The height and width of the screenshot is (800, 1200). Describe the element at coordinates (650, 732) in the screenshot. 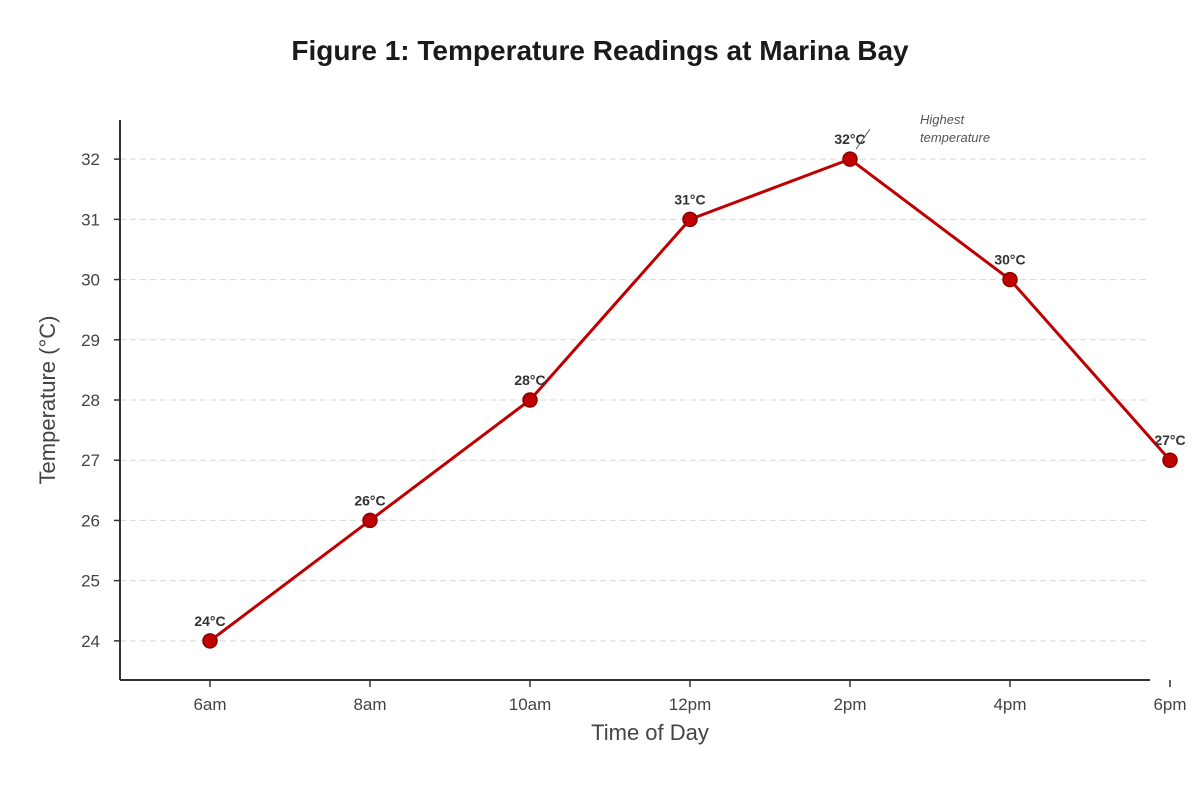

I see `x-axis-title: Time of Day` at that location.